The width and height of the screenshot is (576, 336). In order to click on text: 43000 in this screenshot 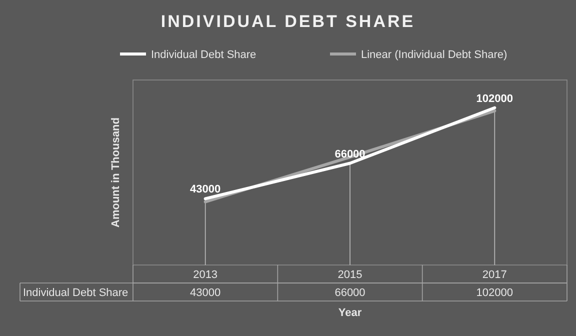, I will do `click(205, 190)`.